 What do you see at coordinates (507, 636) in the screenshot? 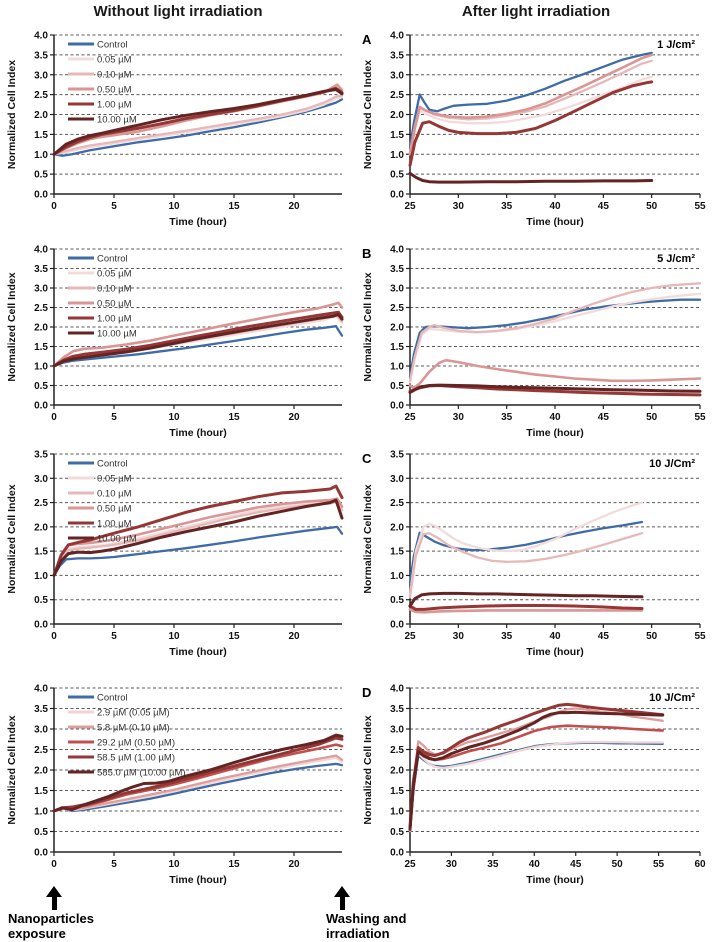
I see `svg-text: 35` at bounding box center [507, 636].